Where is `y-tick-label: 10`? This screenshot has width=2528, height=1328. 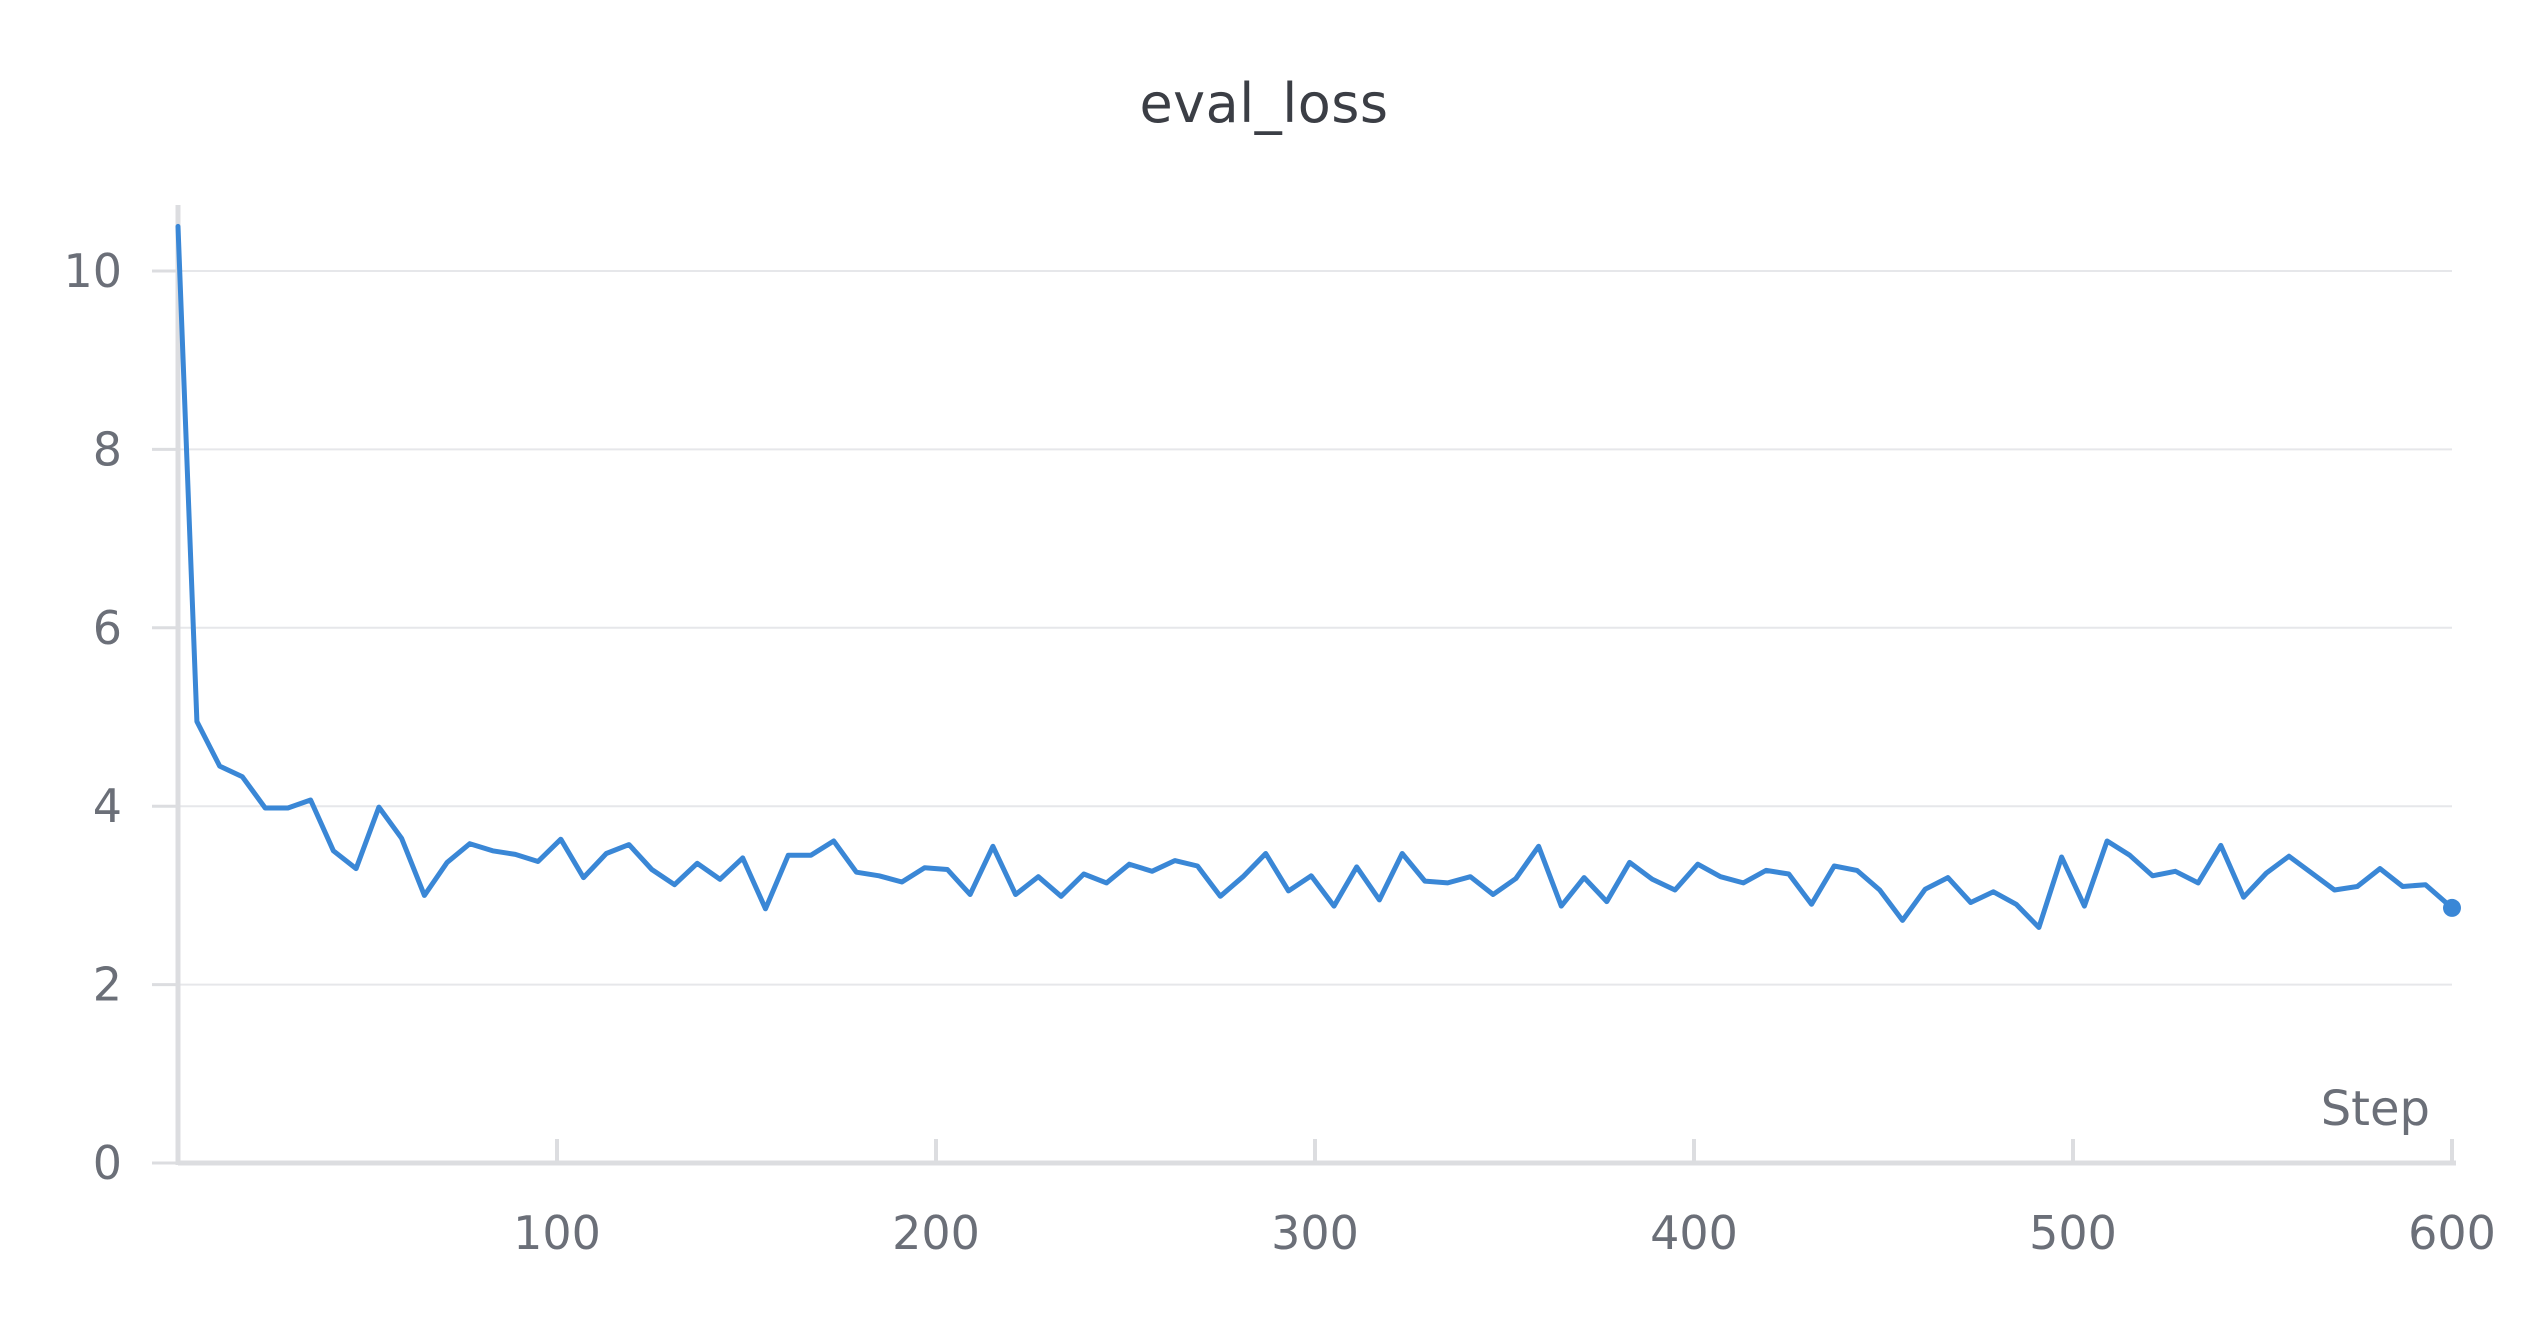
y-tick-label: 10 is located at coordinates (92, 271).